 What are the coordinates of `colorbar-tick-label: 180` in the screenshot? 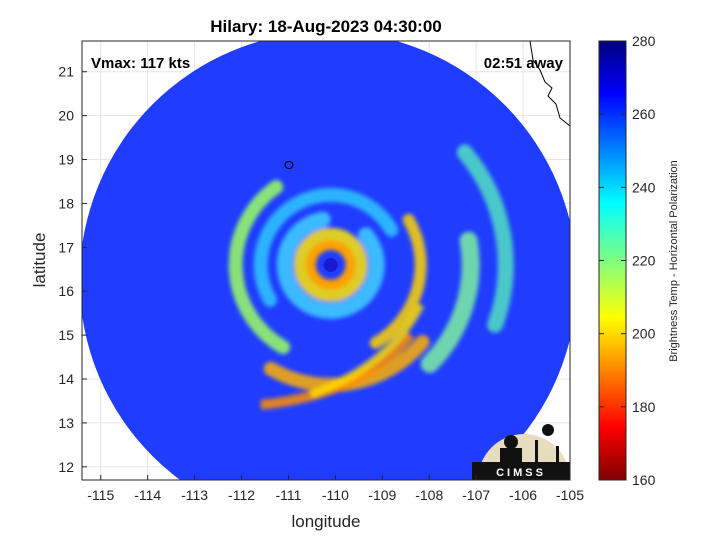 It's located at (644, 407).